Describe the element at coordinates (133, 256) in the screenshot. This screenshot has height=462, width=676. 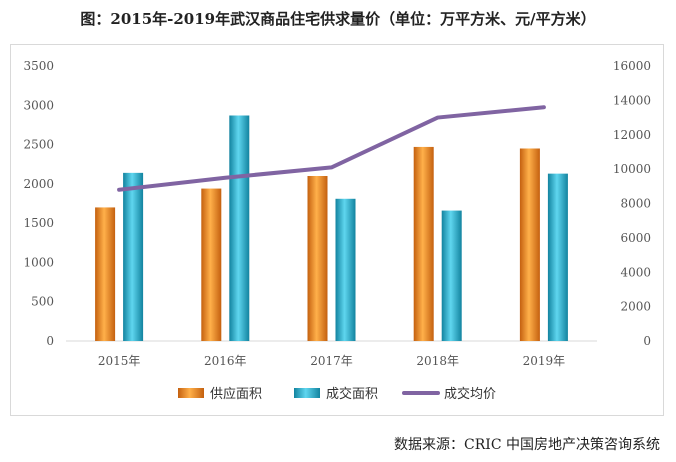
I see `bar-成交面积-2015年` at that location.